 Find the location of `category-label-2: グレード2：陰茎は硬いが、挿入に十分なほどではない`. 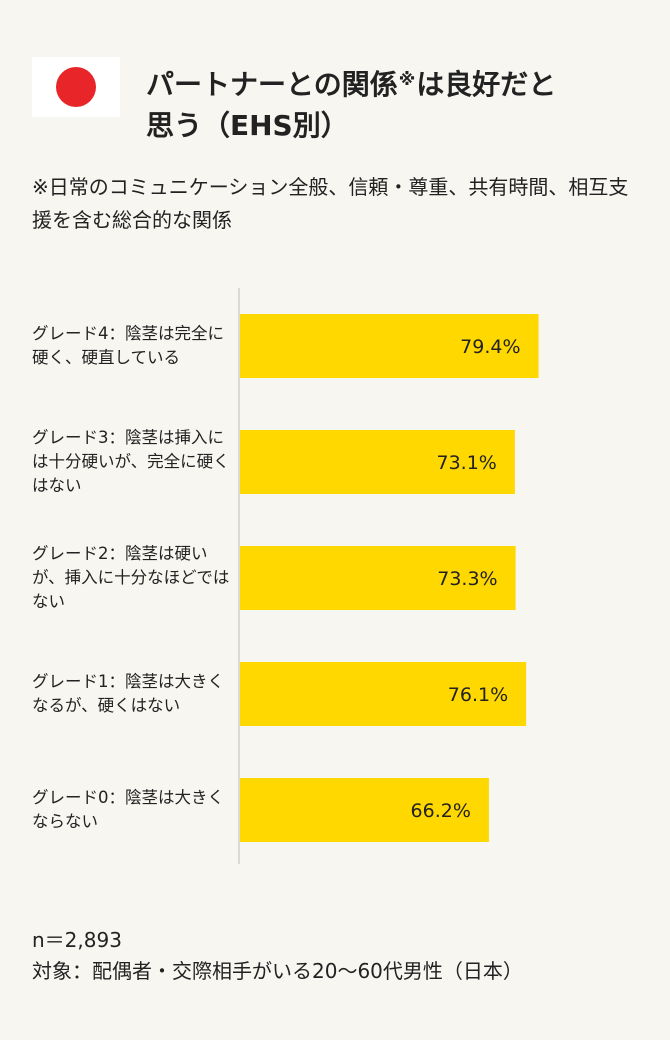

category-label-2: グレード2：陰茎は硬いが、挿入に十分なほどではない is located at coordinates (131, 577).